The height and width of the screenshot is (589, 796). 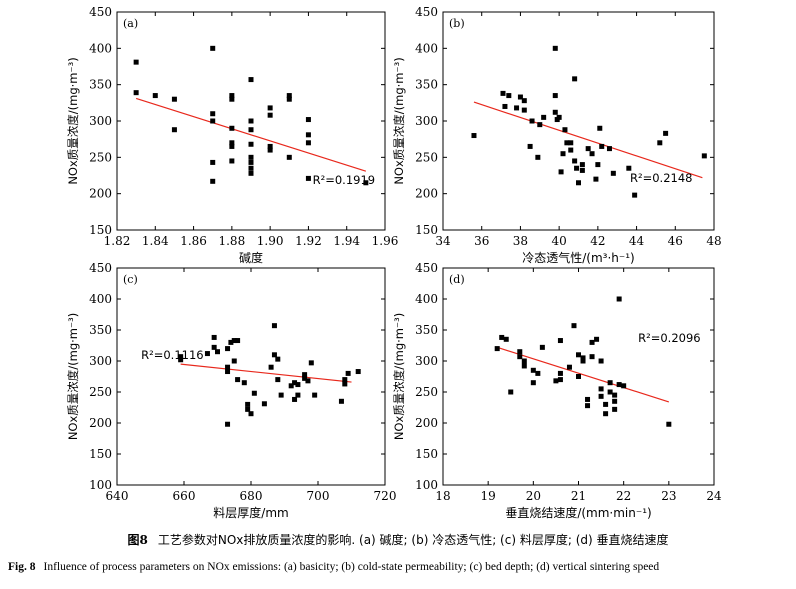 What do you see at coordinates (251, 257) in the screenshot?
I see `x-axis-label-a: 碱度` at bounding box center [251, 257].